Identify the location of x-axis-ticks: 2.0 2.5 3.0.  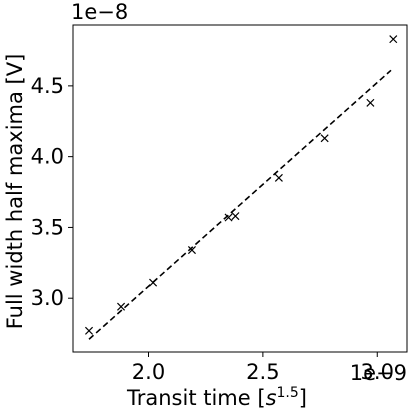
(263, 368).